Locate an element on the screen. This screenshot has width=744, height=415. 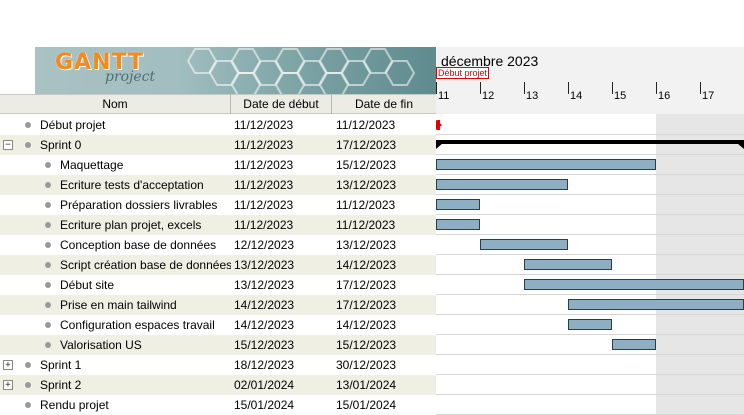
task-row: Début projet 11/12/2023 11/12/2023 is located at coordinates (218, 125).